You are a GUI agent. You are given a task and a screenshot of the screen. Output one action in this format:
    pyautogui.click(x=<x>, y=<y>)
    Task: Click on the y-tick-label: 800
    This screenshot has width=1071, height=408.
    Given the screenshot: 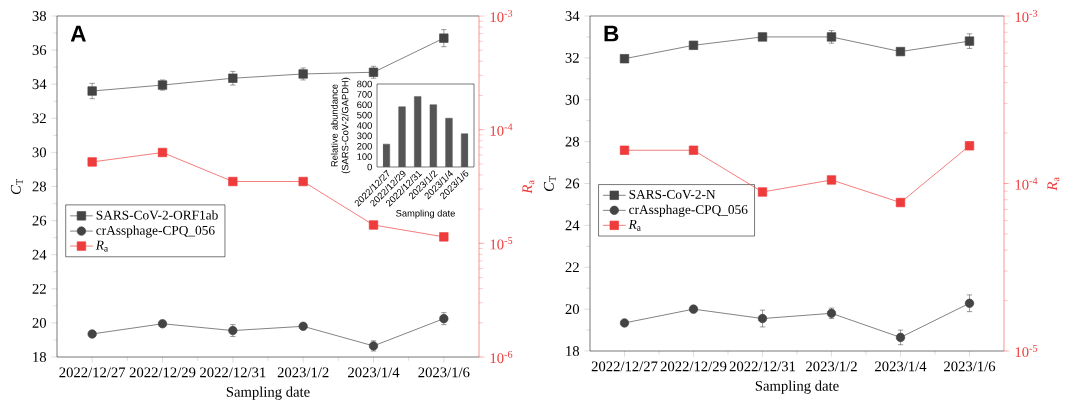 What is the action you would take?
    pyautogui.click(x=364, y=84)
    